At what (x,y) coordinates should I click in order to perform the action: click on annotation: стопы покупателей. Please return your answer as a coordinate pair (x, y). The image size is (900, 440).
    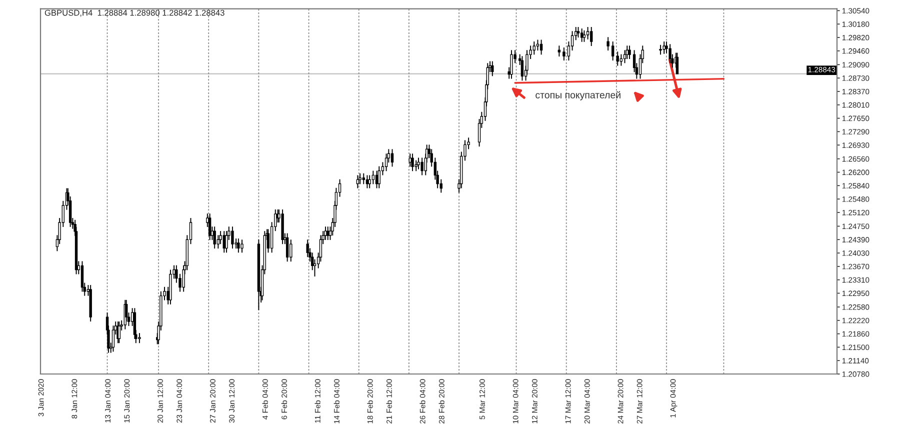
    Looking at the image, I should click on (578, 95).